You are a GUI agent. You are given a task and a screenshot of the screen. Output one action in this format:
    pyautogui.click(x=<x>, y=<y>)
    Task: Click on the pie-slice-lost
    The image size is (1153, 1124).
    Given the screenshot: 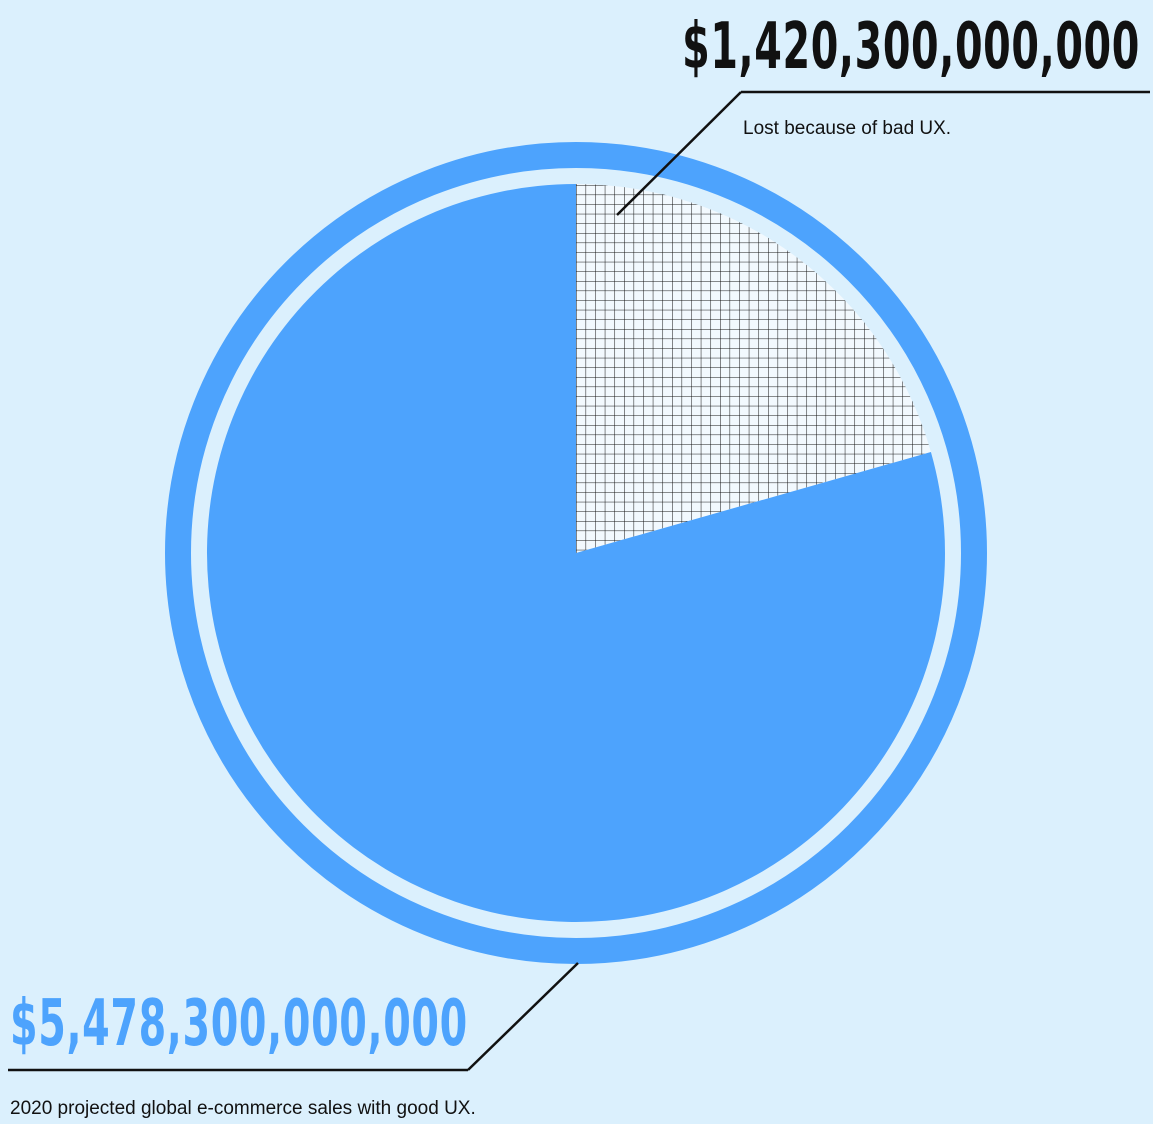 What is the action you would take?
    pyautogui.click(x=753, y=368)
    